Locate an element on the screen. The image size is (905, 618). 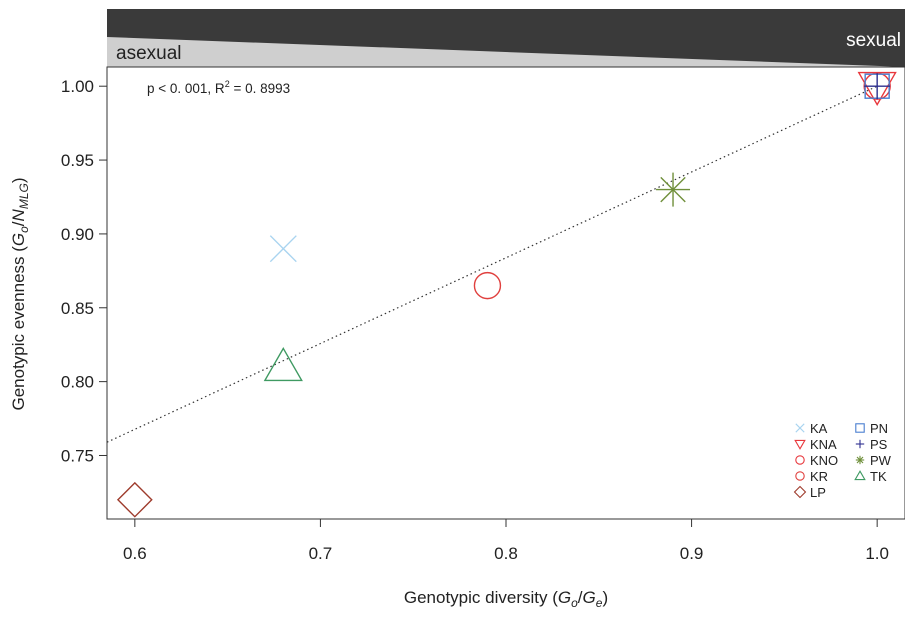
y-axis-label: Genotypic evenness (Go/NMLG) is located at coordinates (20, 293).